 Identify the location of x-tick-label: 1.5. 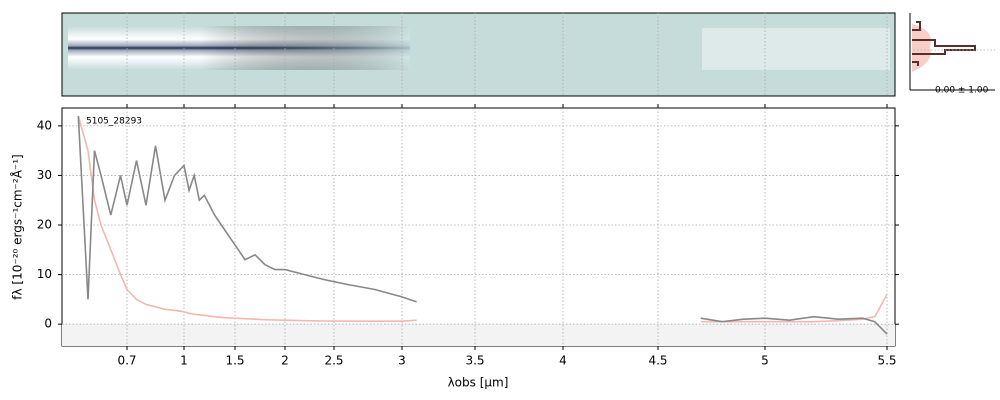
(234, 361).